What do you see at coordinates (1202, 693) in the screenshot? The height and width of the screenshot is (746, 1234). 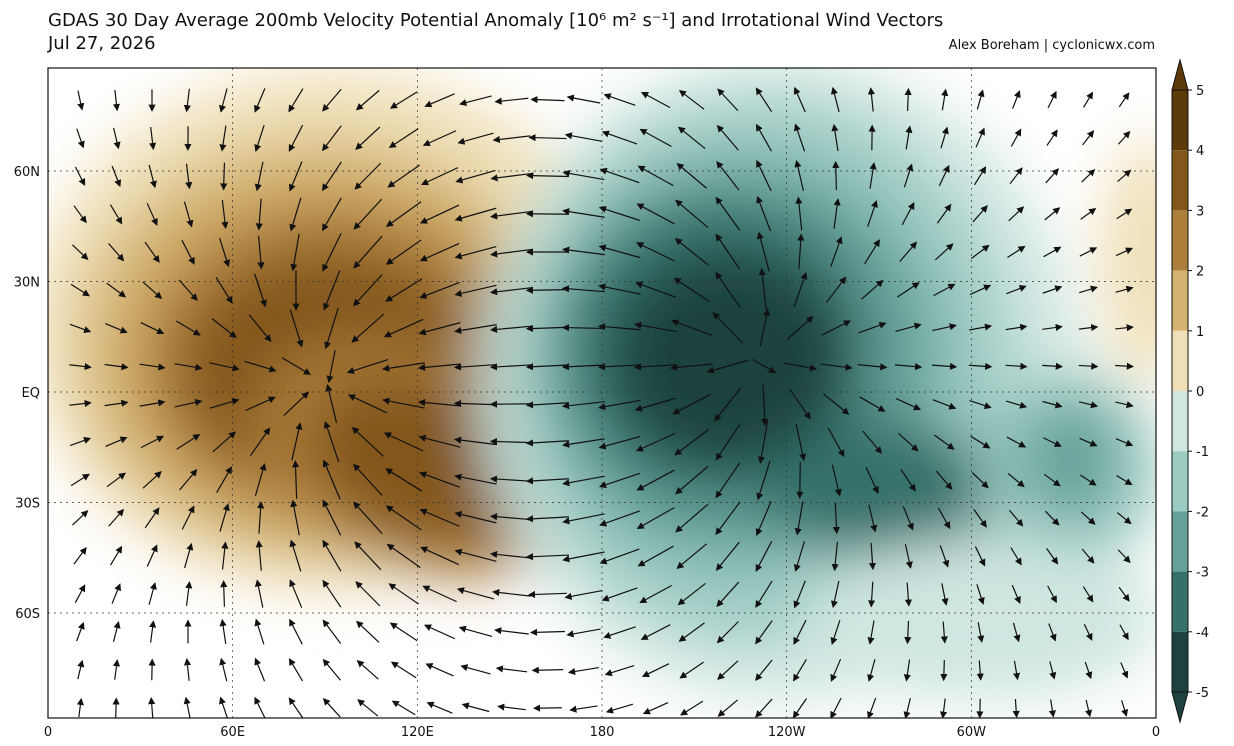 I see `colorbar-label: -5` at bounding box center [1202, 693].